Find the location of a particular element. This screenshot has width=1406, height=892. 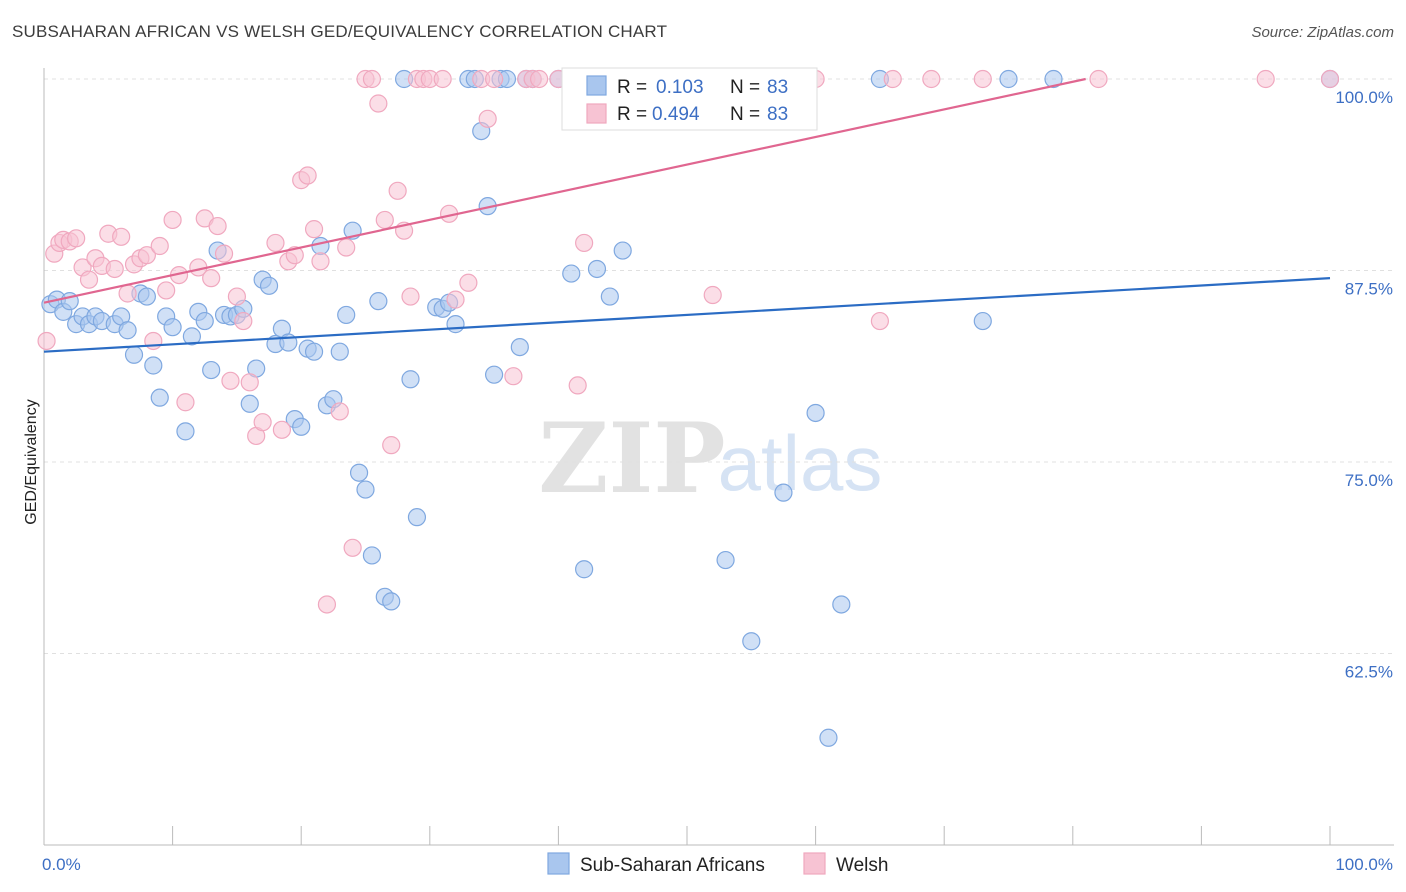

watermark-zip: ZIP is located at coordinates (631, 458).